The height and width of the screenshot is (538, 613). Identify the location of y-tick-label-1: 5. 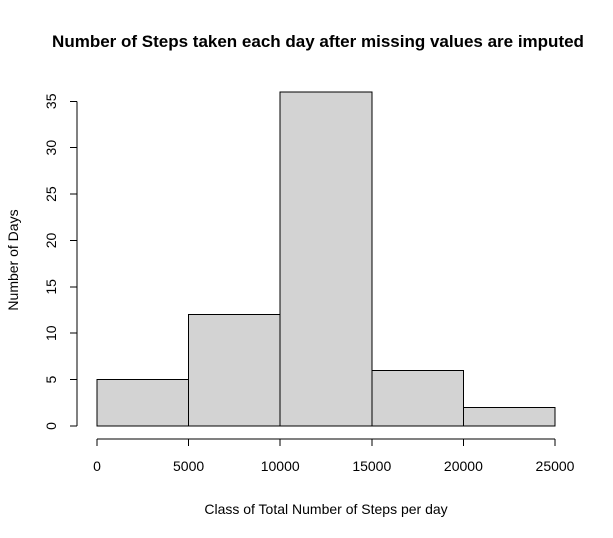
(51, 380).